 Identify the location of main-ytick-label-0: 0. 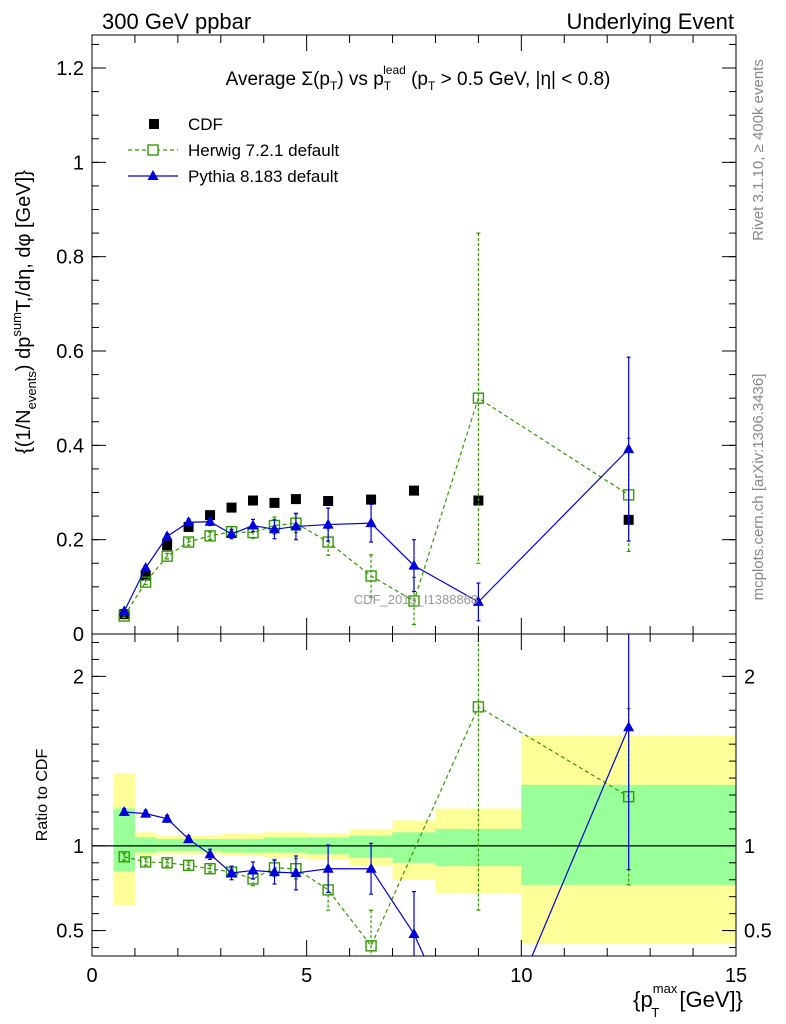
(78, 635).